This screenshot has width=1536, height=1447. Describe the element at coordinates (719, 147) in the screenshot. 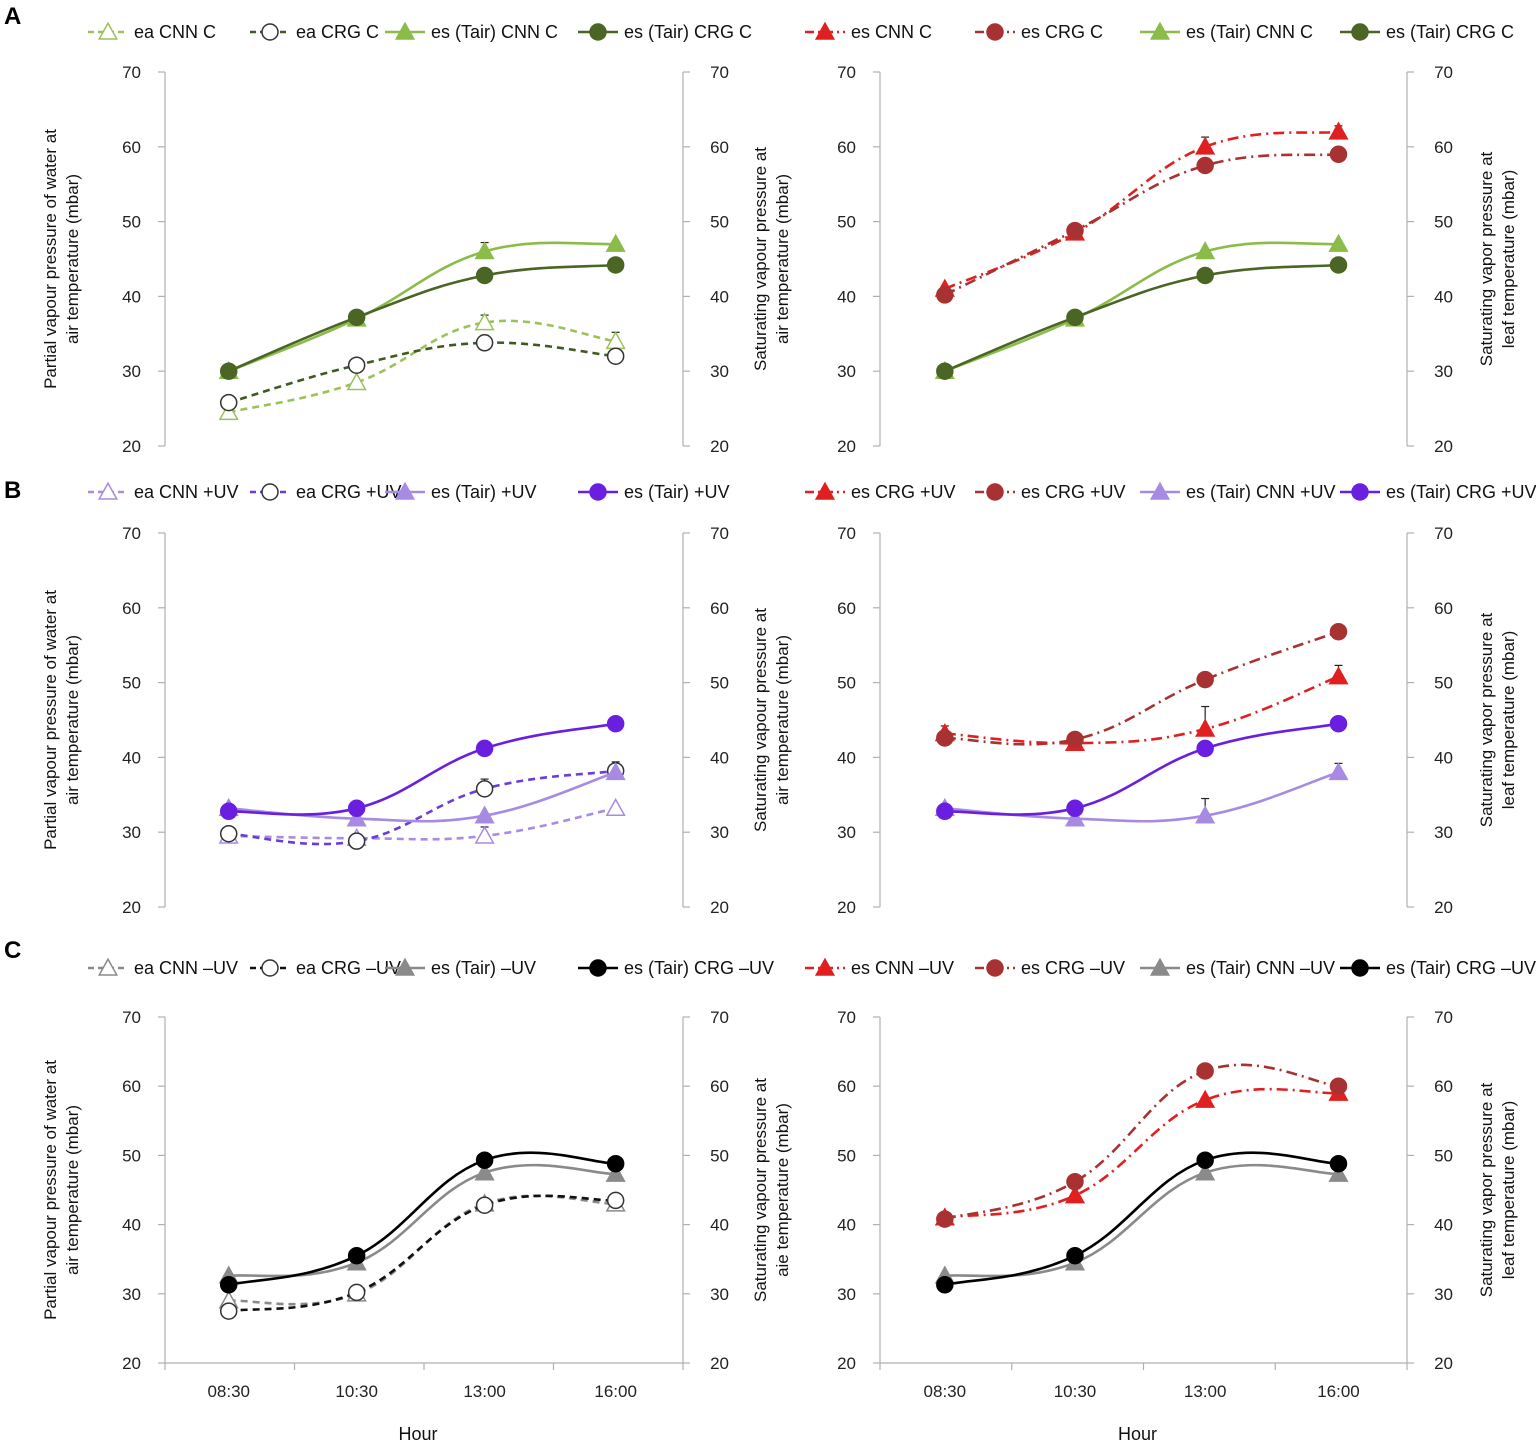

I see `y-tick-label-right: 60` at that location.